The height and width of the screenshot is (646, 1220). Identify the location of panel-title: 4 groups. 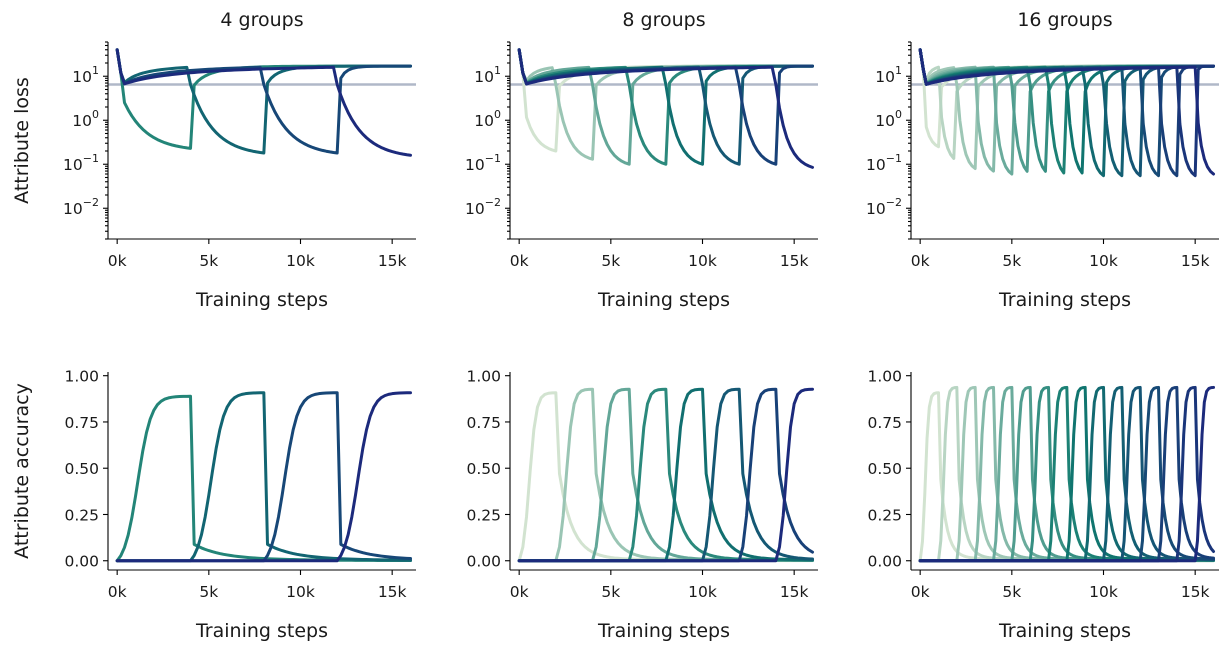
(261, 20).